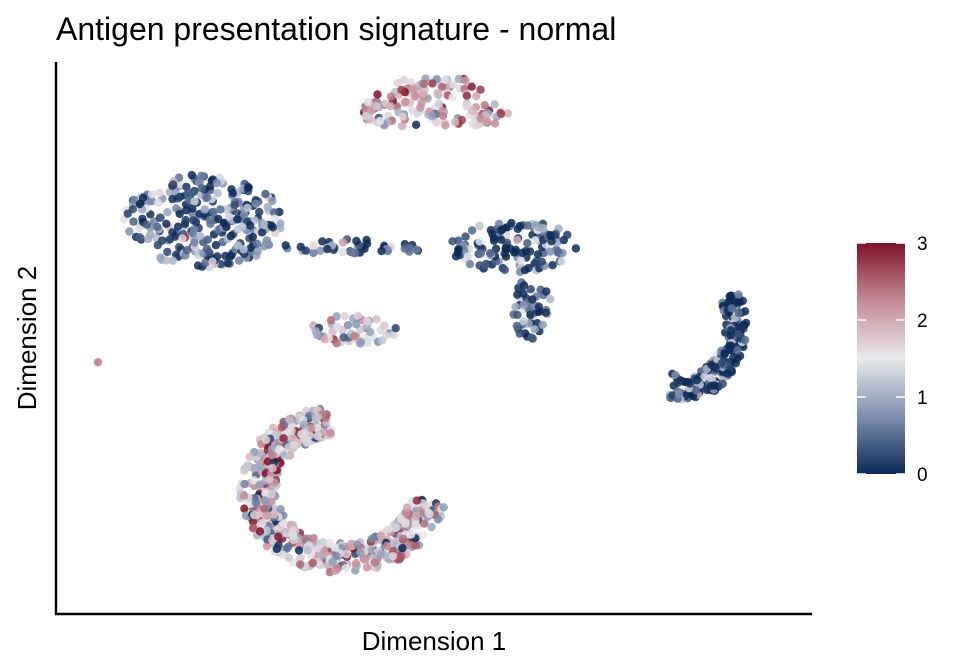 This screenshot has height=672, width=960. I want to click on y-axis-title: Dimension 2, so click(27, 338).